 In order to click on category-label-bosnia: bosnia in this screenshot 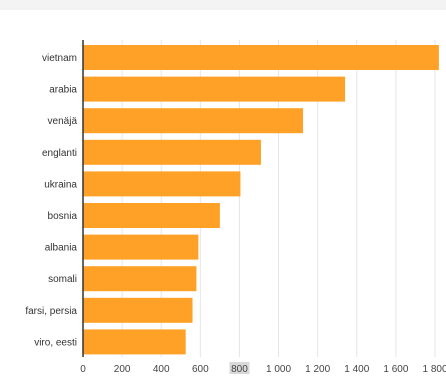, I will do `click(63, 216)`.